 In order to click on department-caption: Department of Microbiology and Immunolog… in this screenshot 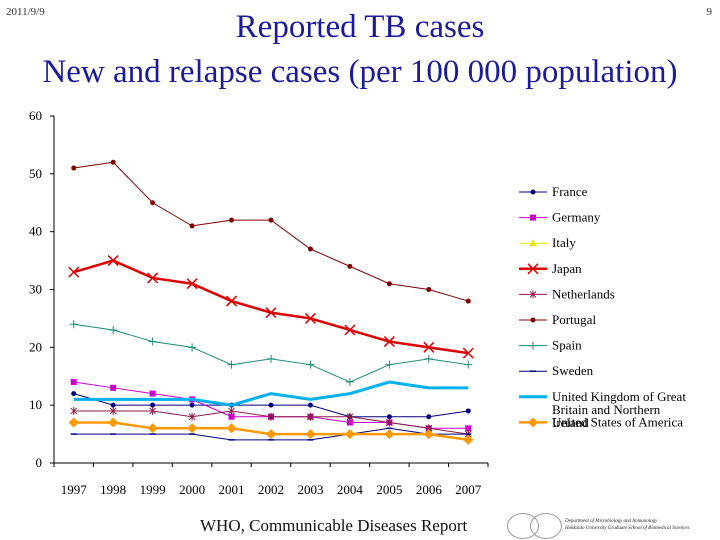, I will do `click(640, 525)`.